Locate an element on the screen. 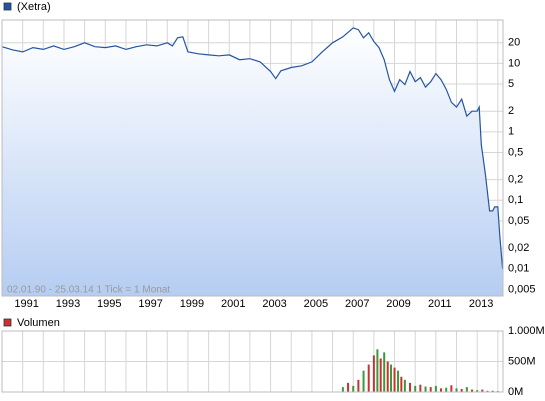 This screenshot has height=401, width=545. y-tick-label: 1 is located at coordinates (511, 132).